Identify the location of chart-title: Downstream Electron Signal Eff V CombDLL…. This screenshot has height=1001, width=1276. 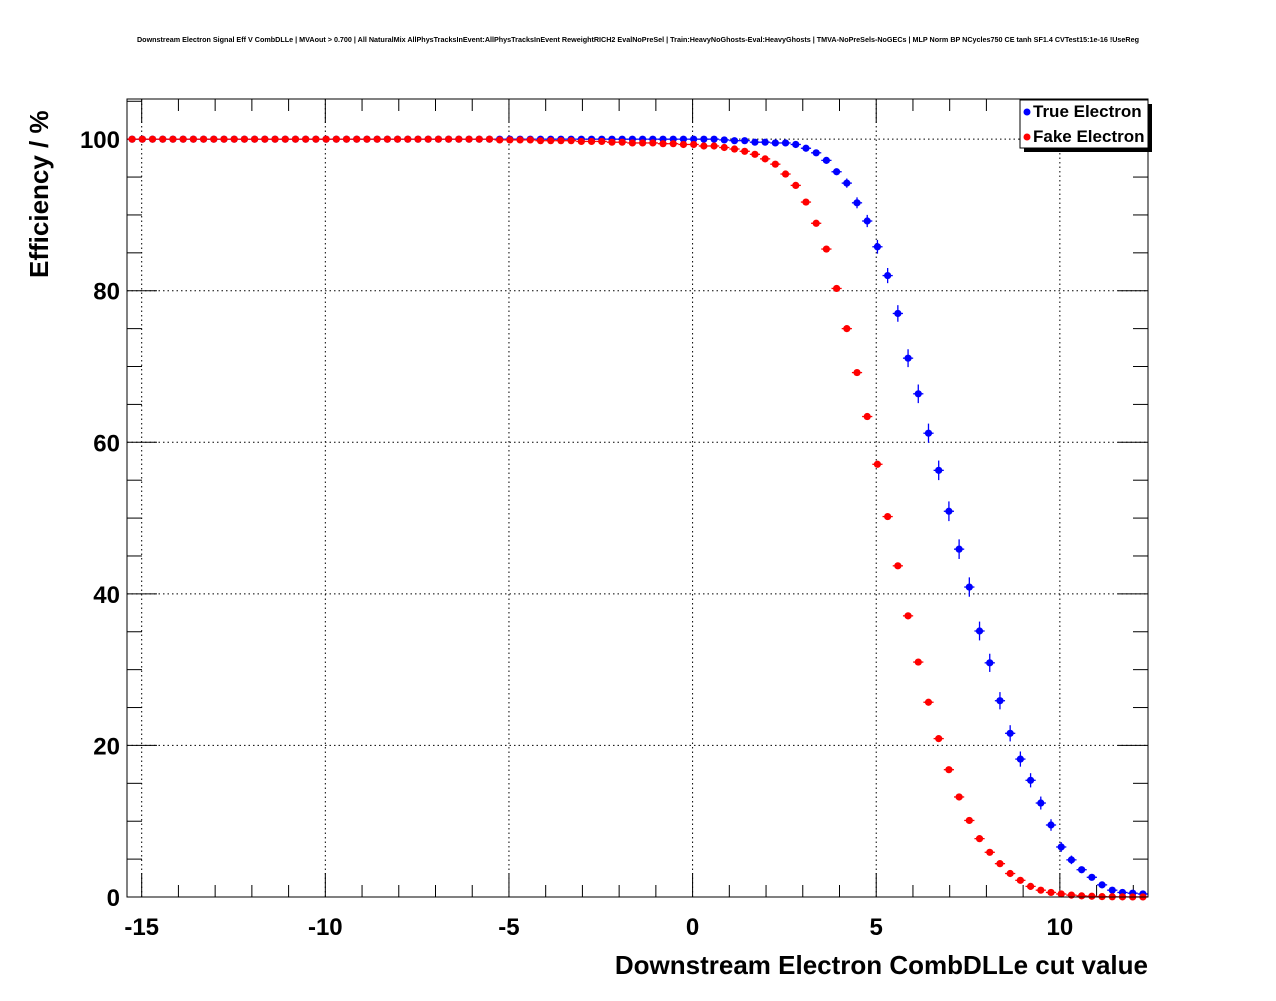
(638, 39).